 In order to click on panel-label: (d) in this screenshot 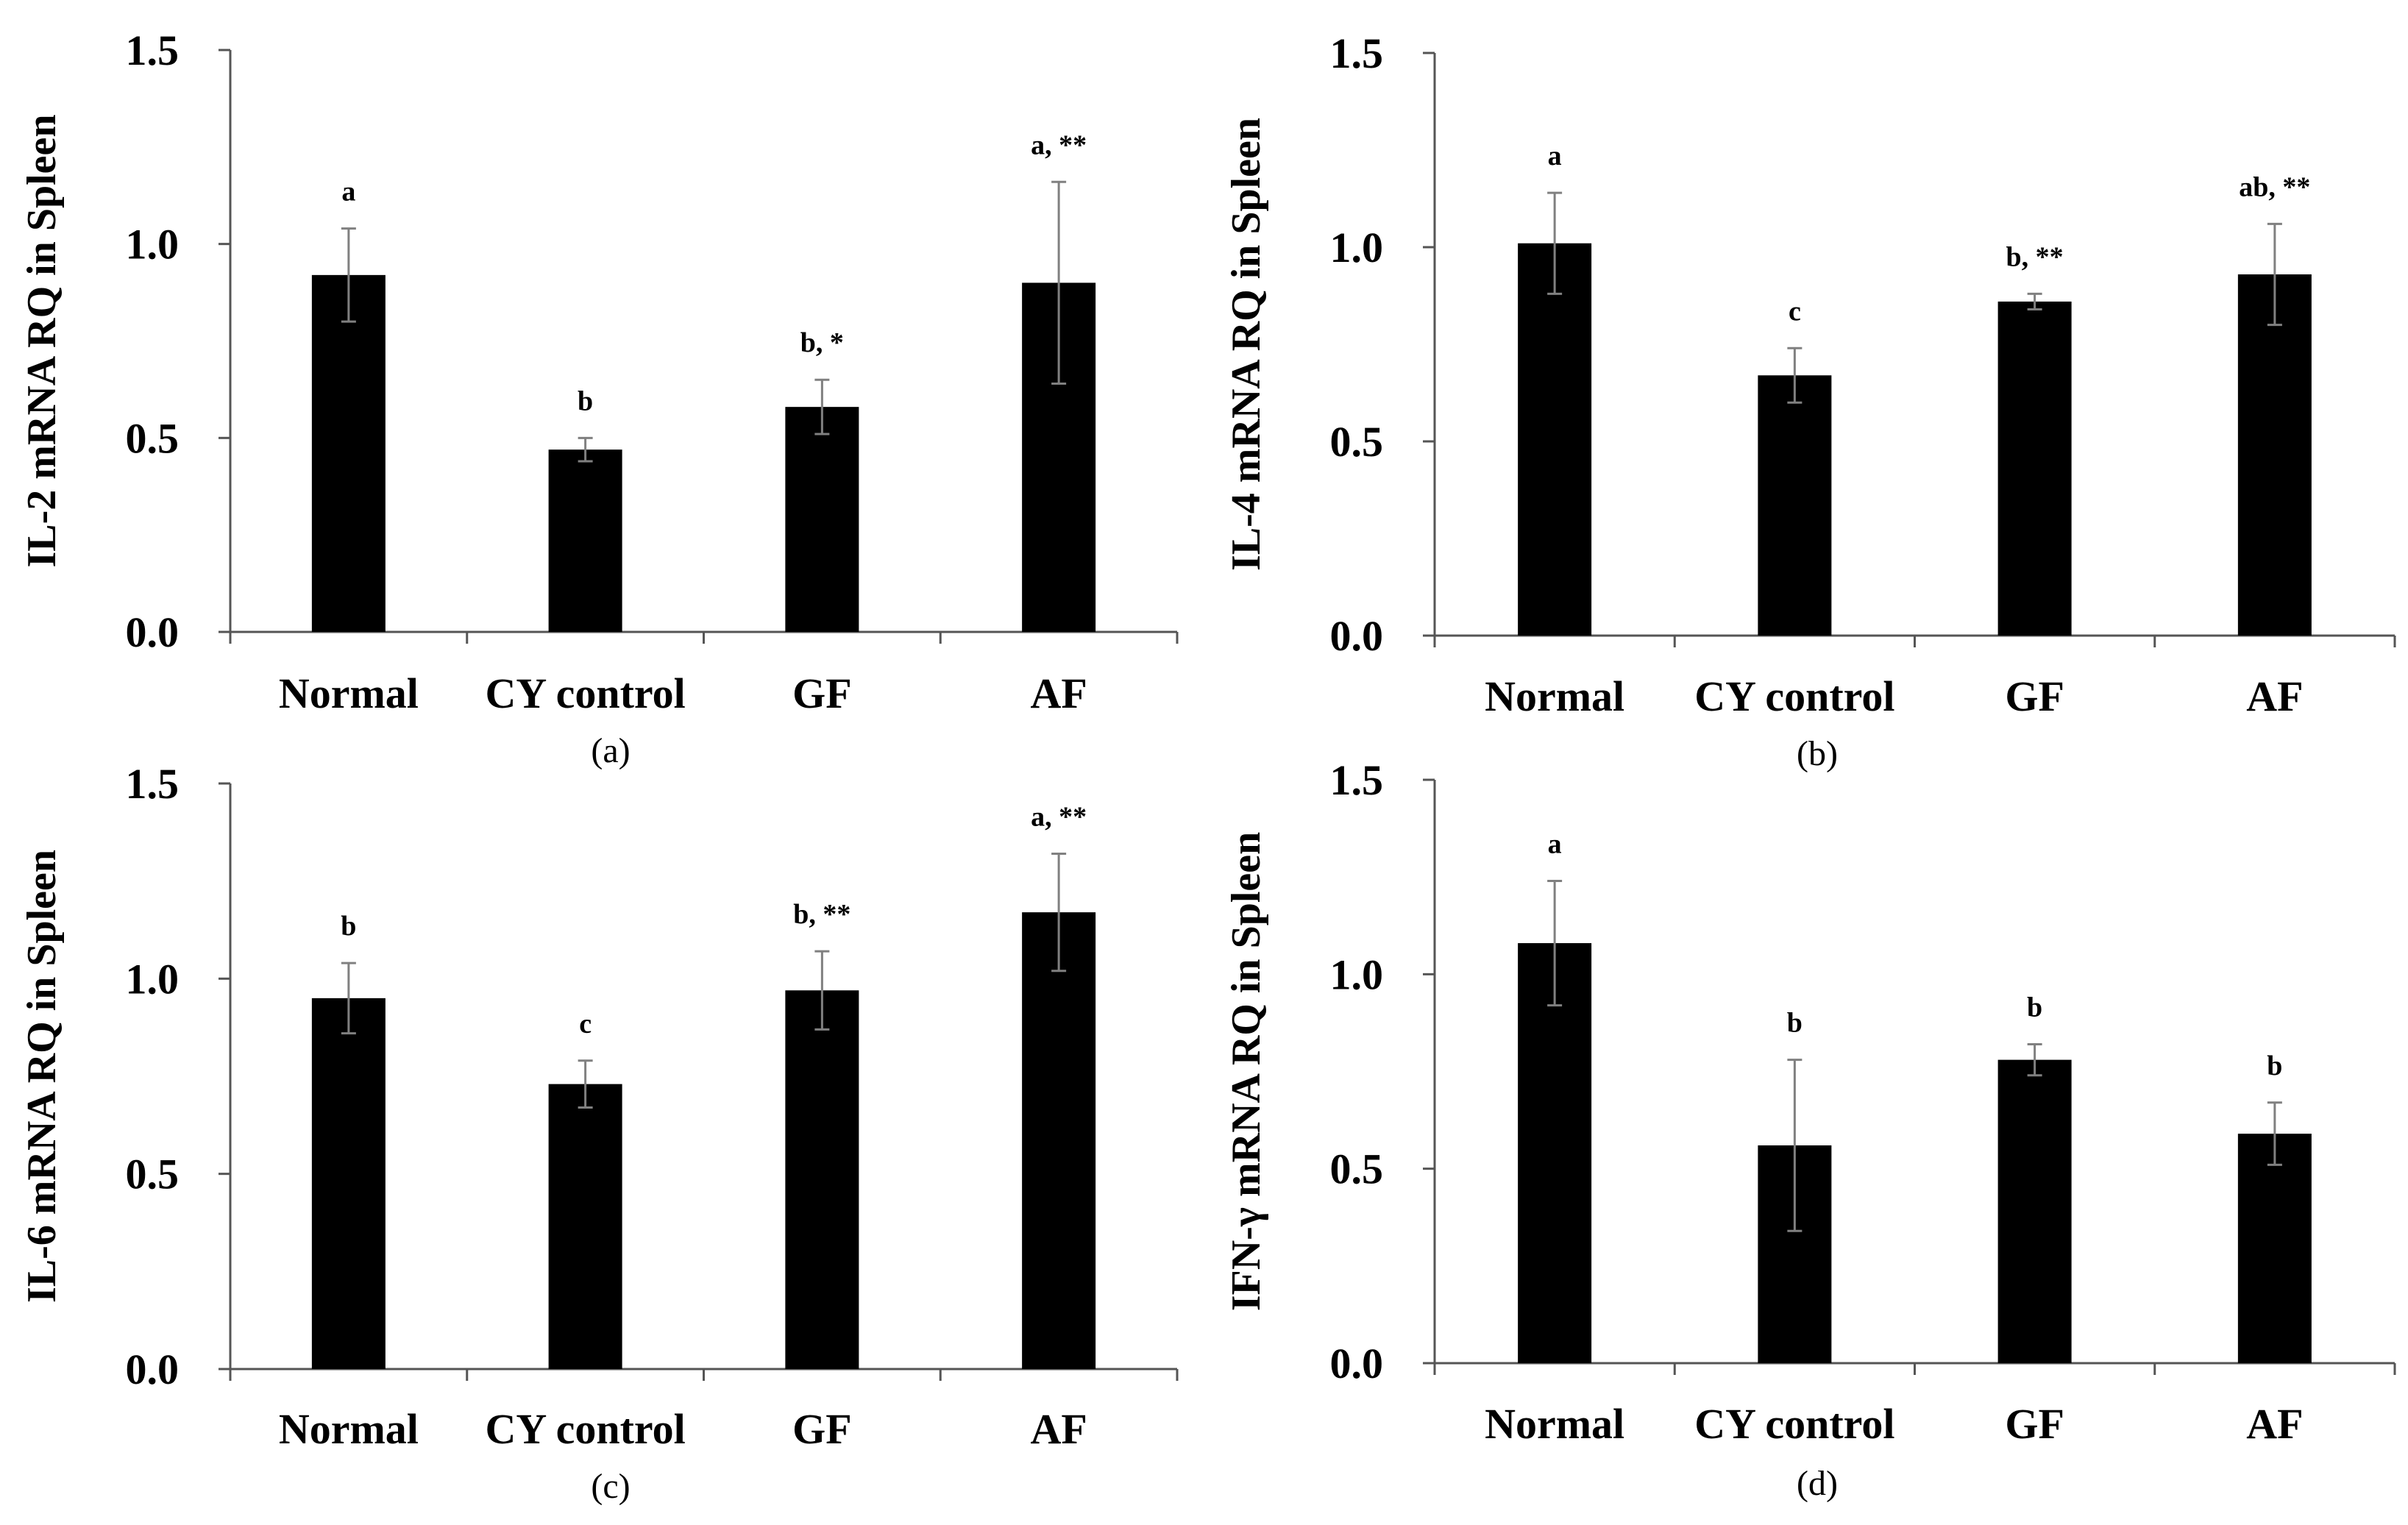, I will do `click(1818, 1484)`.